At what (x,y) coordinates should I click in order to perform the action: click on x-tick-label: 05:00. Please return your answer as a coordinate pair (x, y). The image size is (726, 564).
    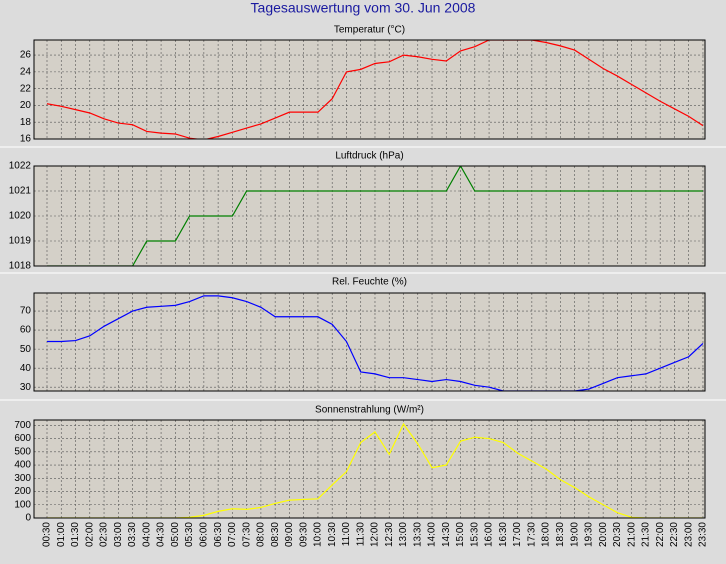
    Looking at the image, I should click on (175, 534).